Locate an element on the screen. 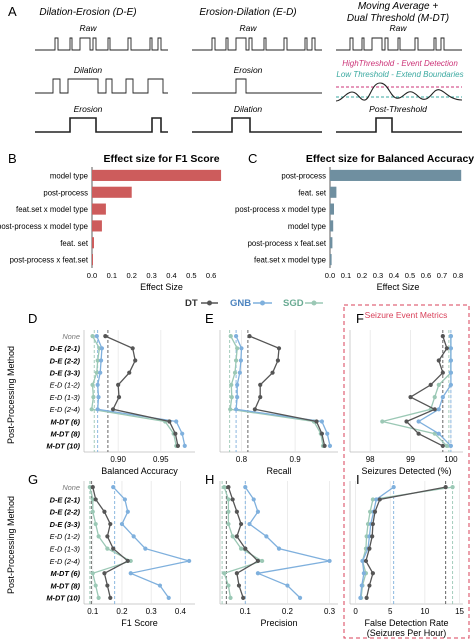  col2-raw-signal is located at coordinates (257, 44).